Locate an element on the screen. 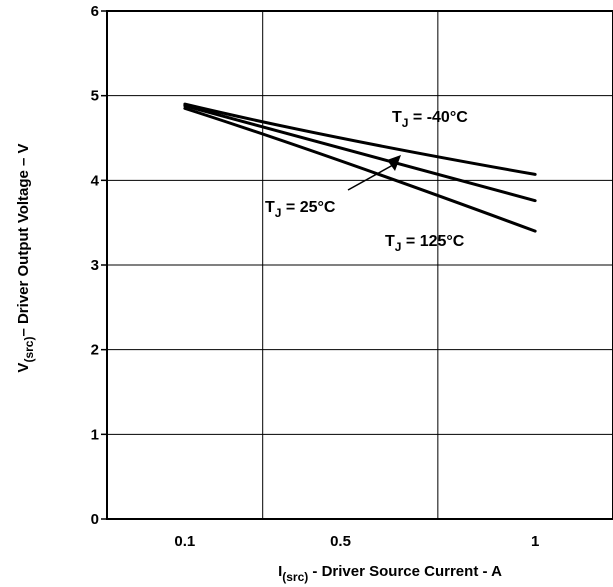  x-axis-label-sub: (src) is located at coordinates (295, 577).